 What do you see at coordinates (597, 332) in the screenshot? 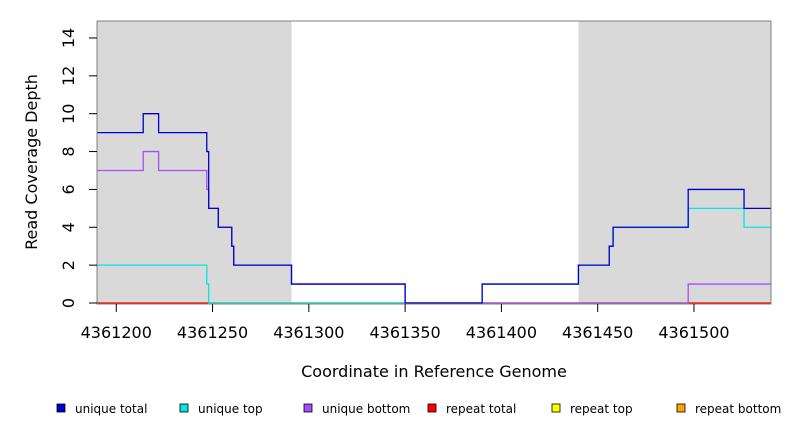
I see `x-tick-label: 4361450` at bounding box center [597, 332].